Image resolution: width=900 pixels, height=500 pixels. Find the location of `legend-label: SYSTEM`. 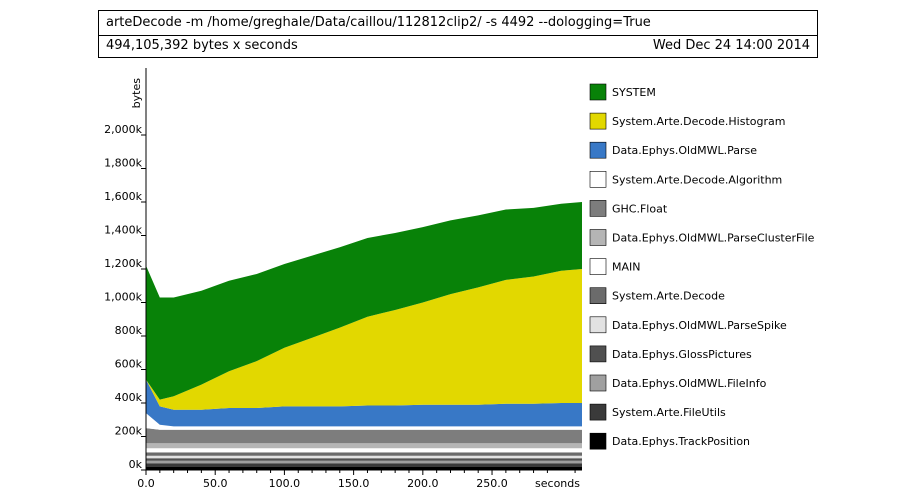

legend-label: SYSTEM is located at coordinates (634, 92).